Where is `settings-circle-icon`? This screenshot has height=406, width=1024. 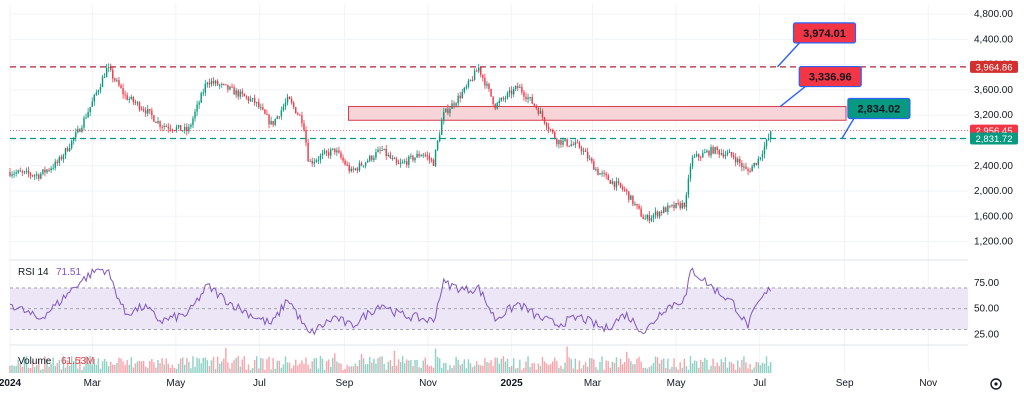 settings-circle-icon is located at coordinates (996, 384).